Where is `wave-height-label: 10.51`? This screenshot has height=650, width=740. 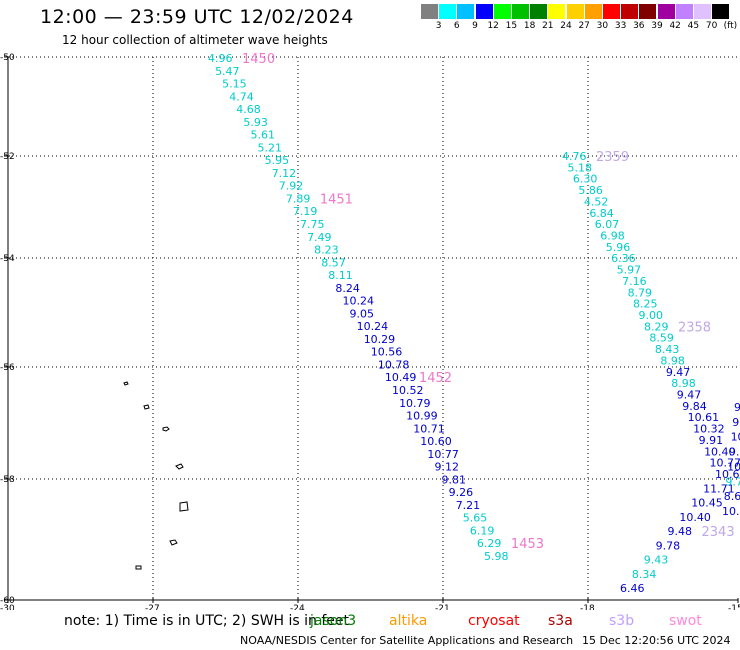 wave-height-label: 10.51 is located at coordinates (735, 437).